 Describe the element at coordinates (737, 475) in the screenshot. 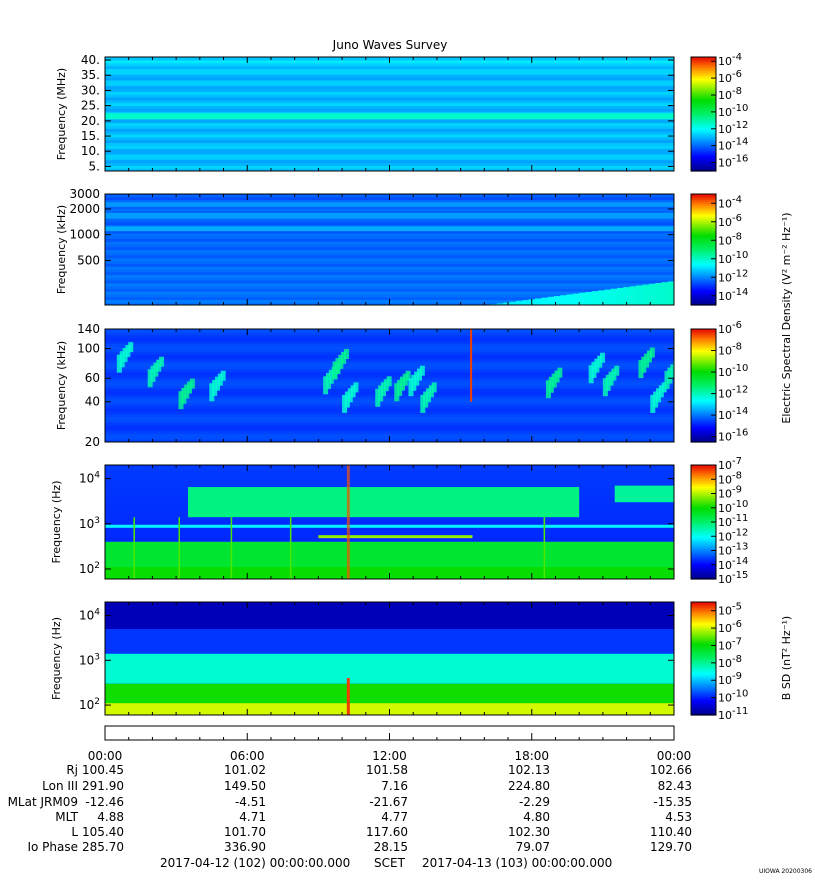

I see `colorbar-tick-exp: -8` at that location.